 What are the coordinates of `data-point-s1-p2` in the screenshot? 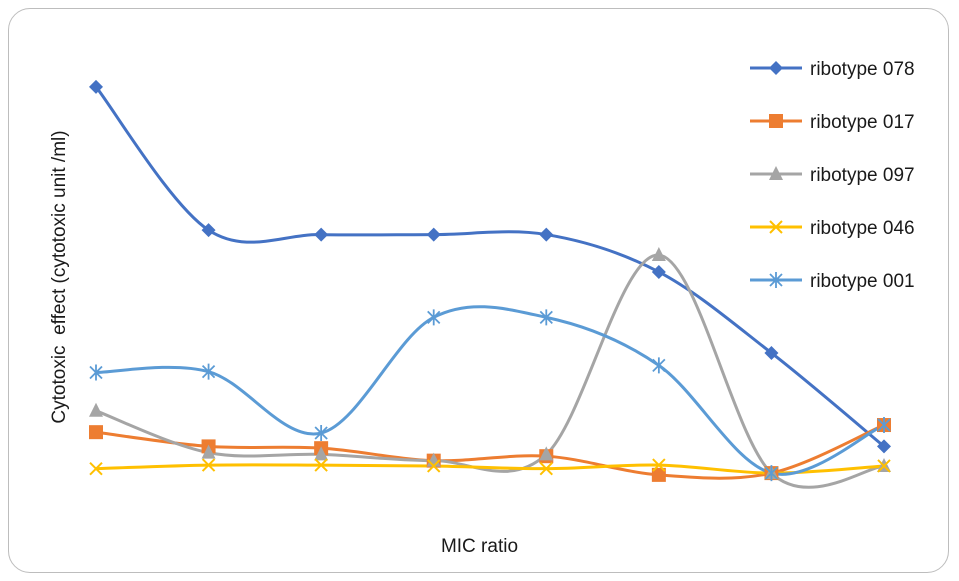 It's located at (208, 230).